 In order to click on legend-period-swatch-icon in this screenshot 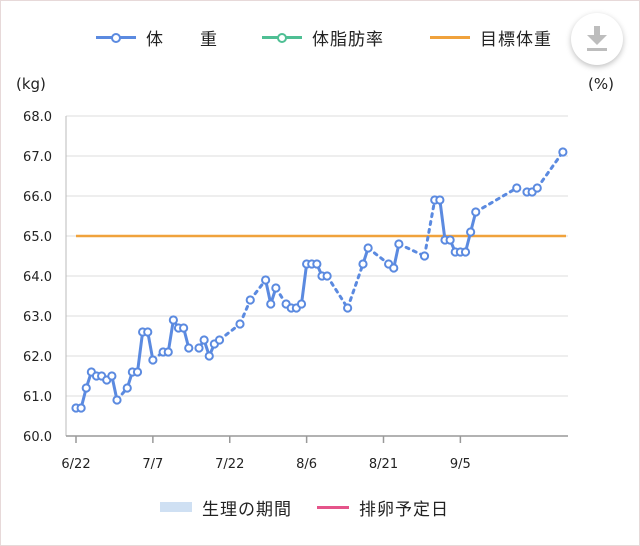, I will do `click(176, 507)`.